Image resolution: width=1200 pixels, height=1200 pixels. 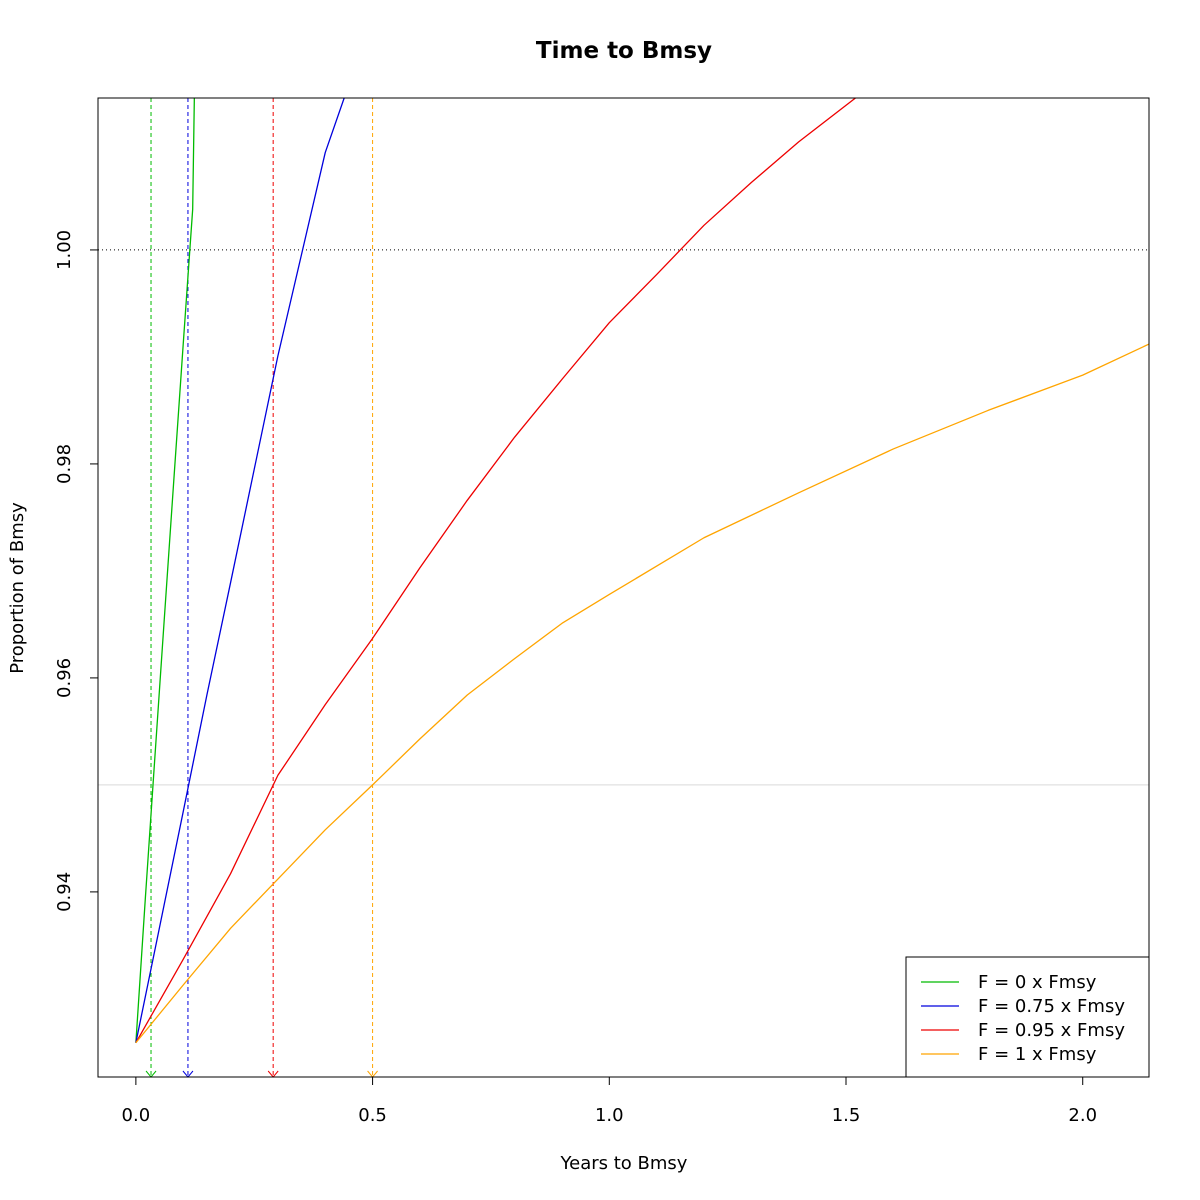 What do you see at coordinates (1037, 1054) in the screenshot?
I see `legend-label-3: F = 1 x Fmsy` at bounding box center [1037, 1054].